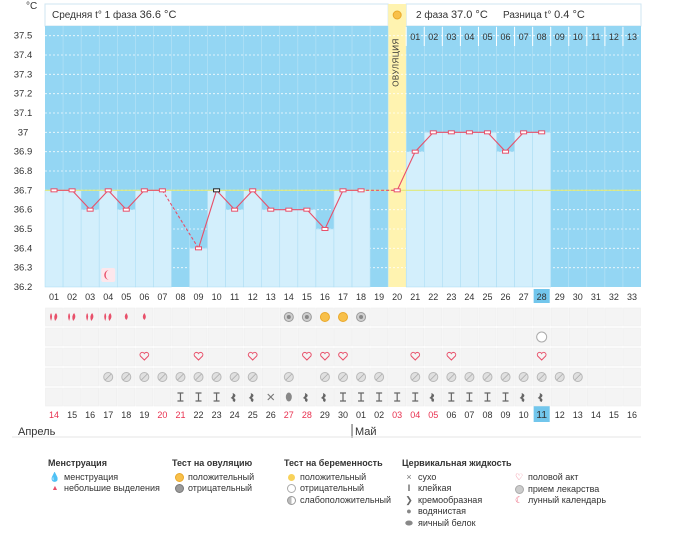  Describe the element at coordinates (217, 415) in the screenshot. I see `calendar-day-label: 23` at that location.